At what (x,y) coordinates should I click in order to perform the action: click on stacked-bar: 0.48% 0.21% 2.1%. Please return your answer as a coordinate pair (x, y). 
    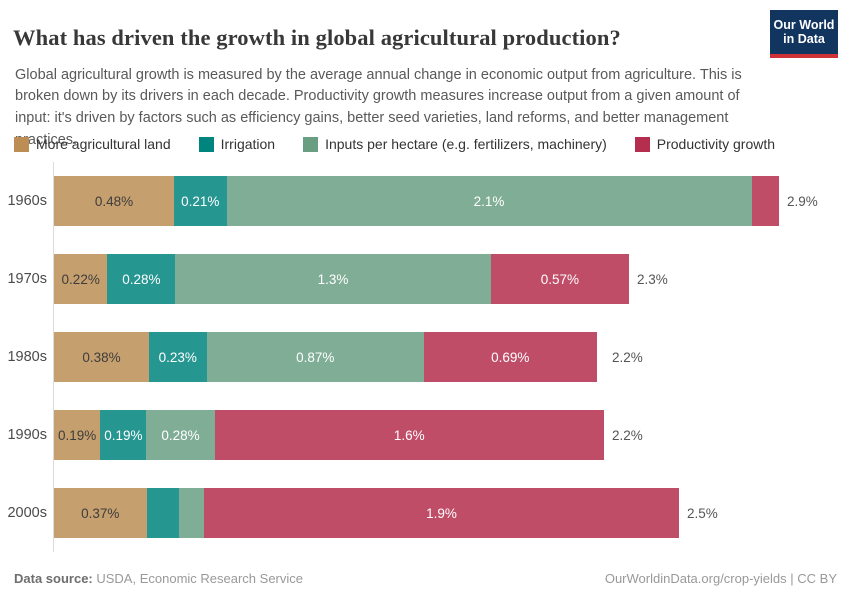
    Looking at the image, I should click on (416, 201).